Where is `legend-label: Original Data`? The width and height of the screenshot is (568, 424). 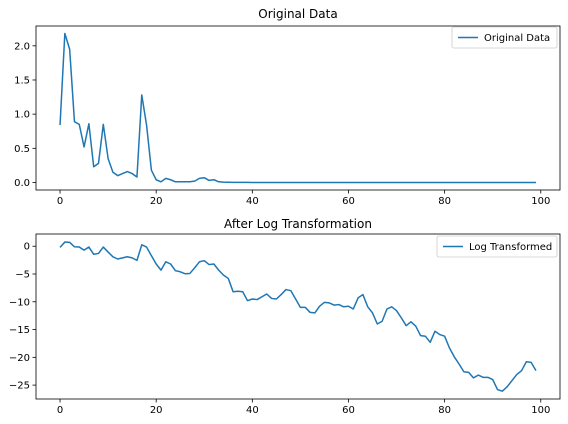 legend-label: Original Data is located at coordinates (517, 38).